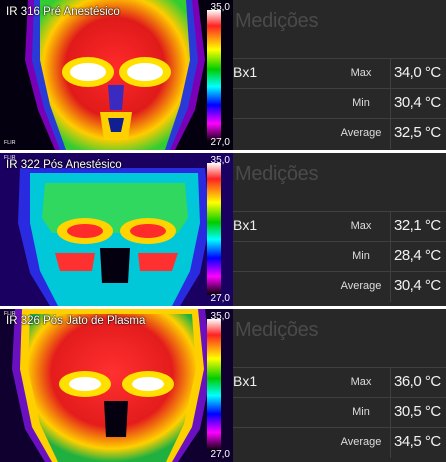  I want to click on measurement-row-max: Bx1 Max 34,0 °C, so click(339, 73).